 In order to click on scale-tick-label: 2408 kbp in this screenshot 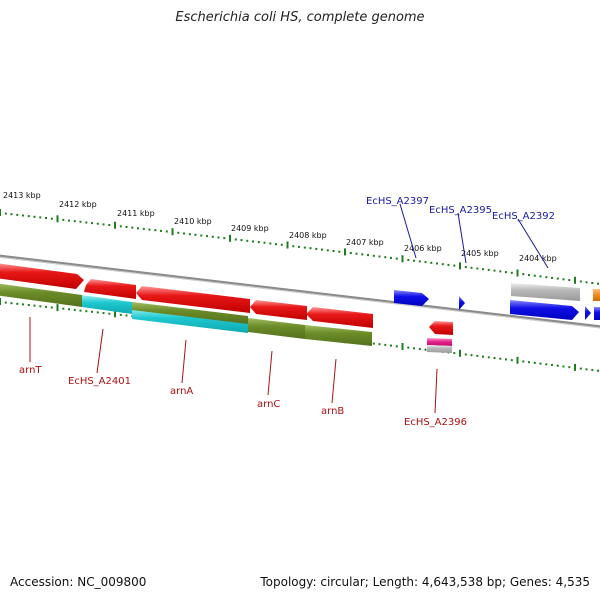, I will do `click(308, 235)`.